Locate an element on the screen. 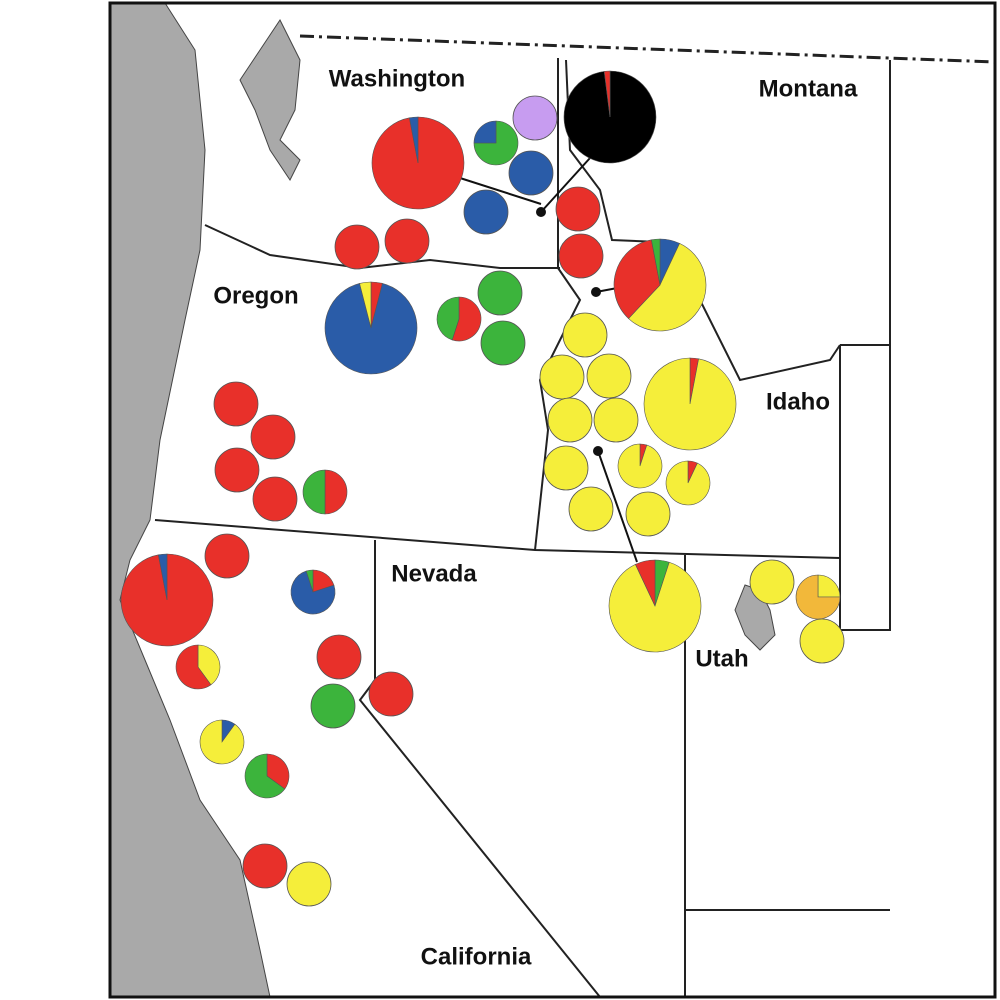 This screenshot has height=1000, width=1000. wy-border is located at coordinates (865, 487).